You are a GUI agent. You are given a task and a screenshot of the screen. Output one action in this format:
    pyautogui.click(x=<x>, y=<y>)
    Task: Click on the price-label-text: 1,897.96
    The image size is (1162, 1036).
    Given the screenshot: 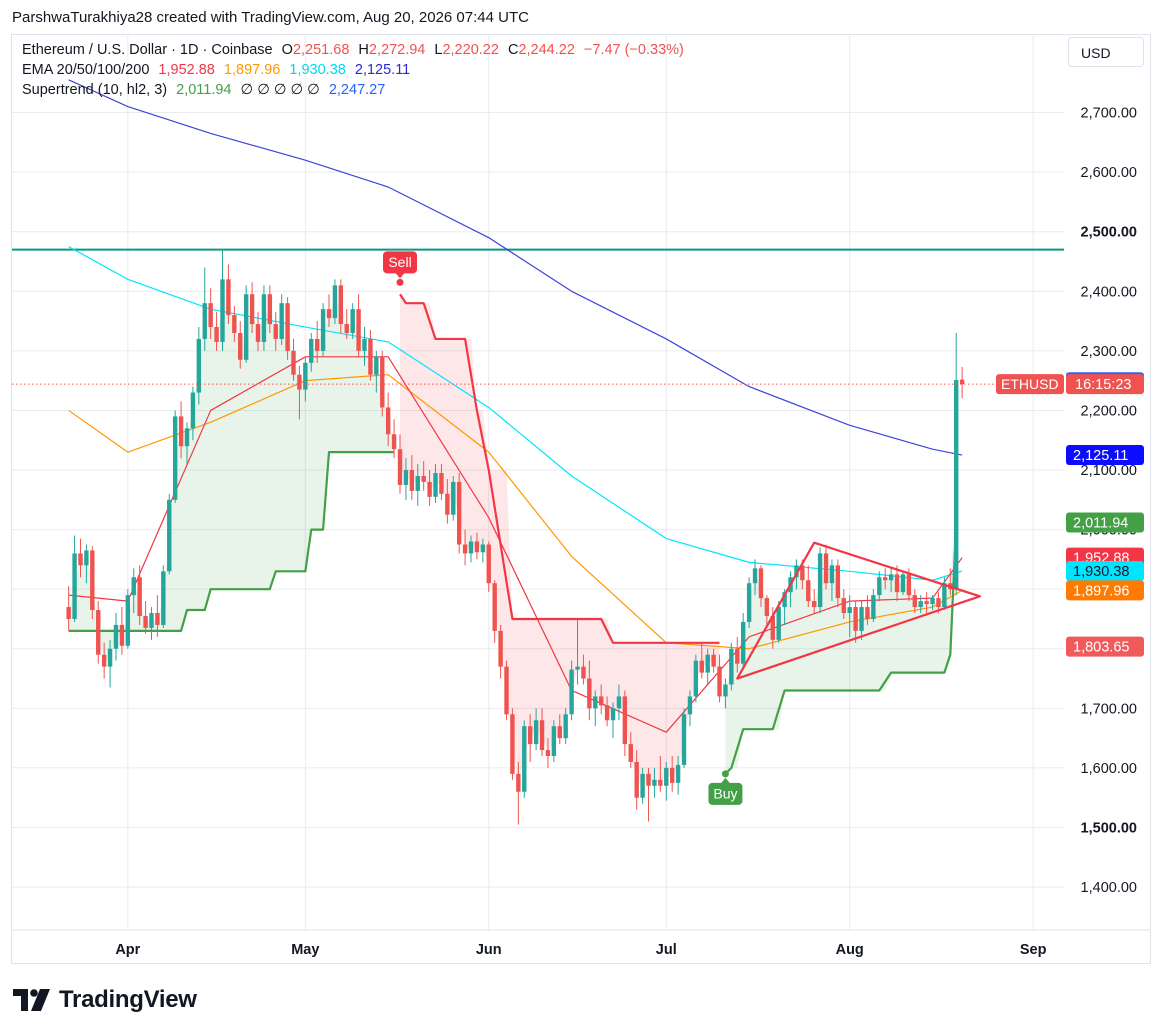 What is the action you would take?
    pyautogui.click(x=1101, y=591)
    